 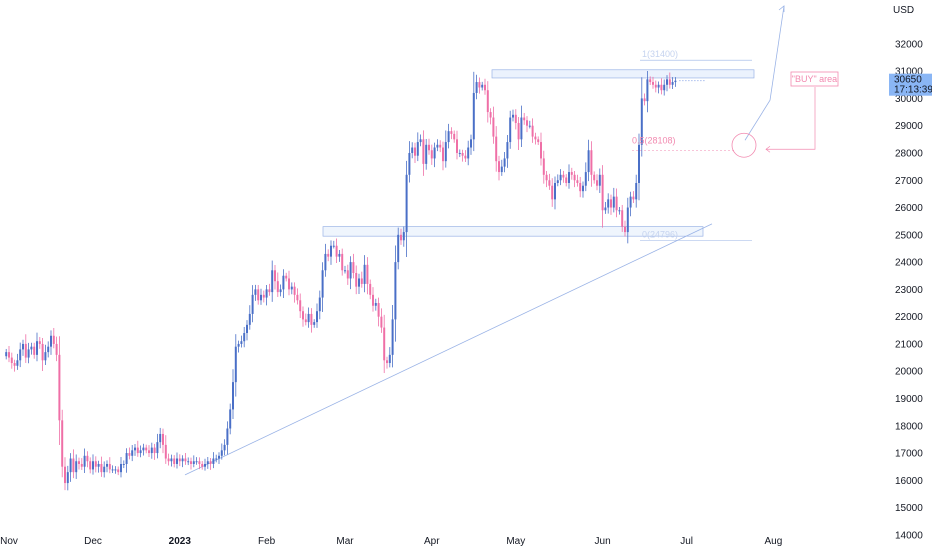 I want to click on y-tick-label: 32000, so click(x=909, y=44).